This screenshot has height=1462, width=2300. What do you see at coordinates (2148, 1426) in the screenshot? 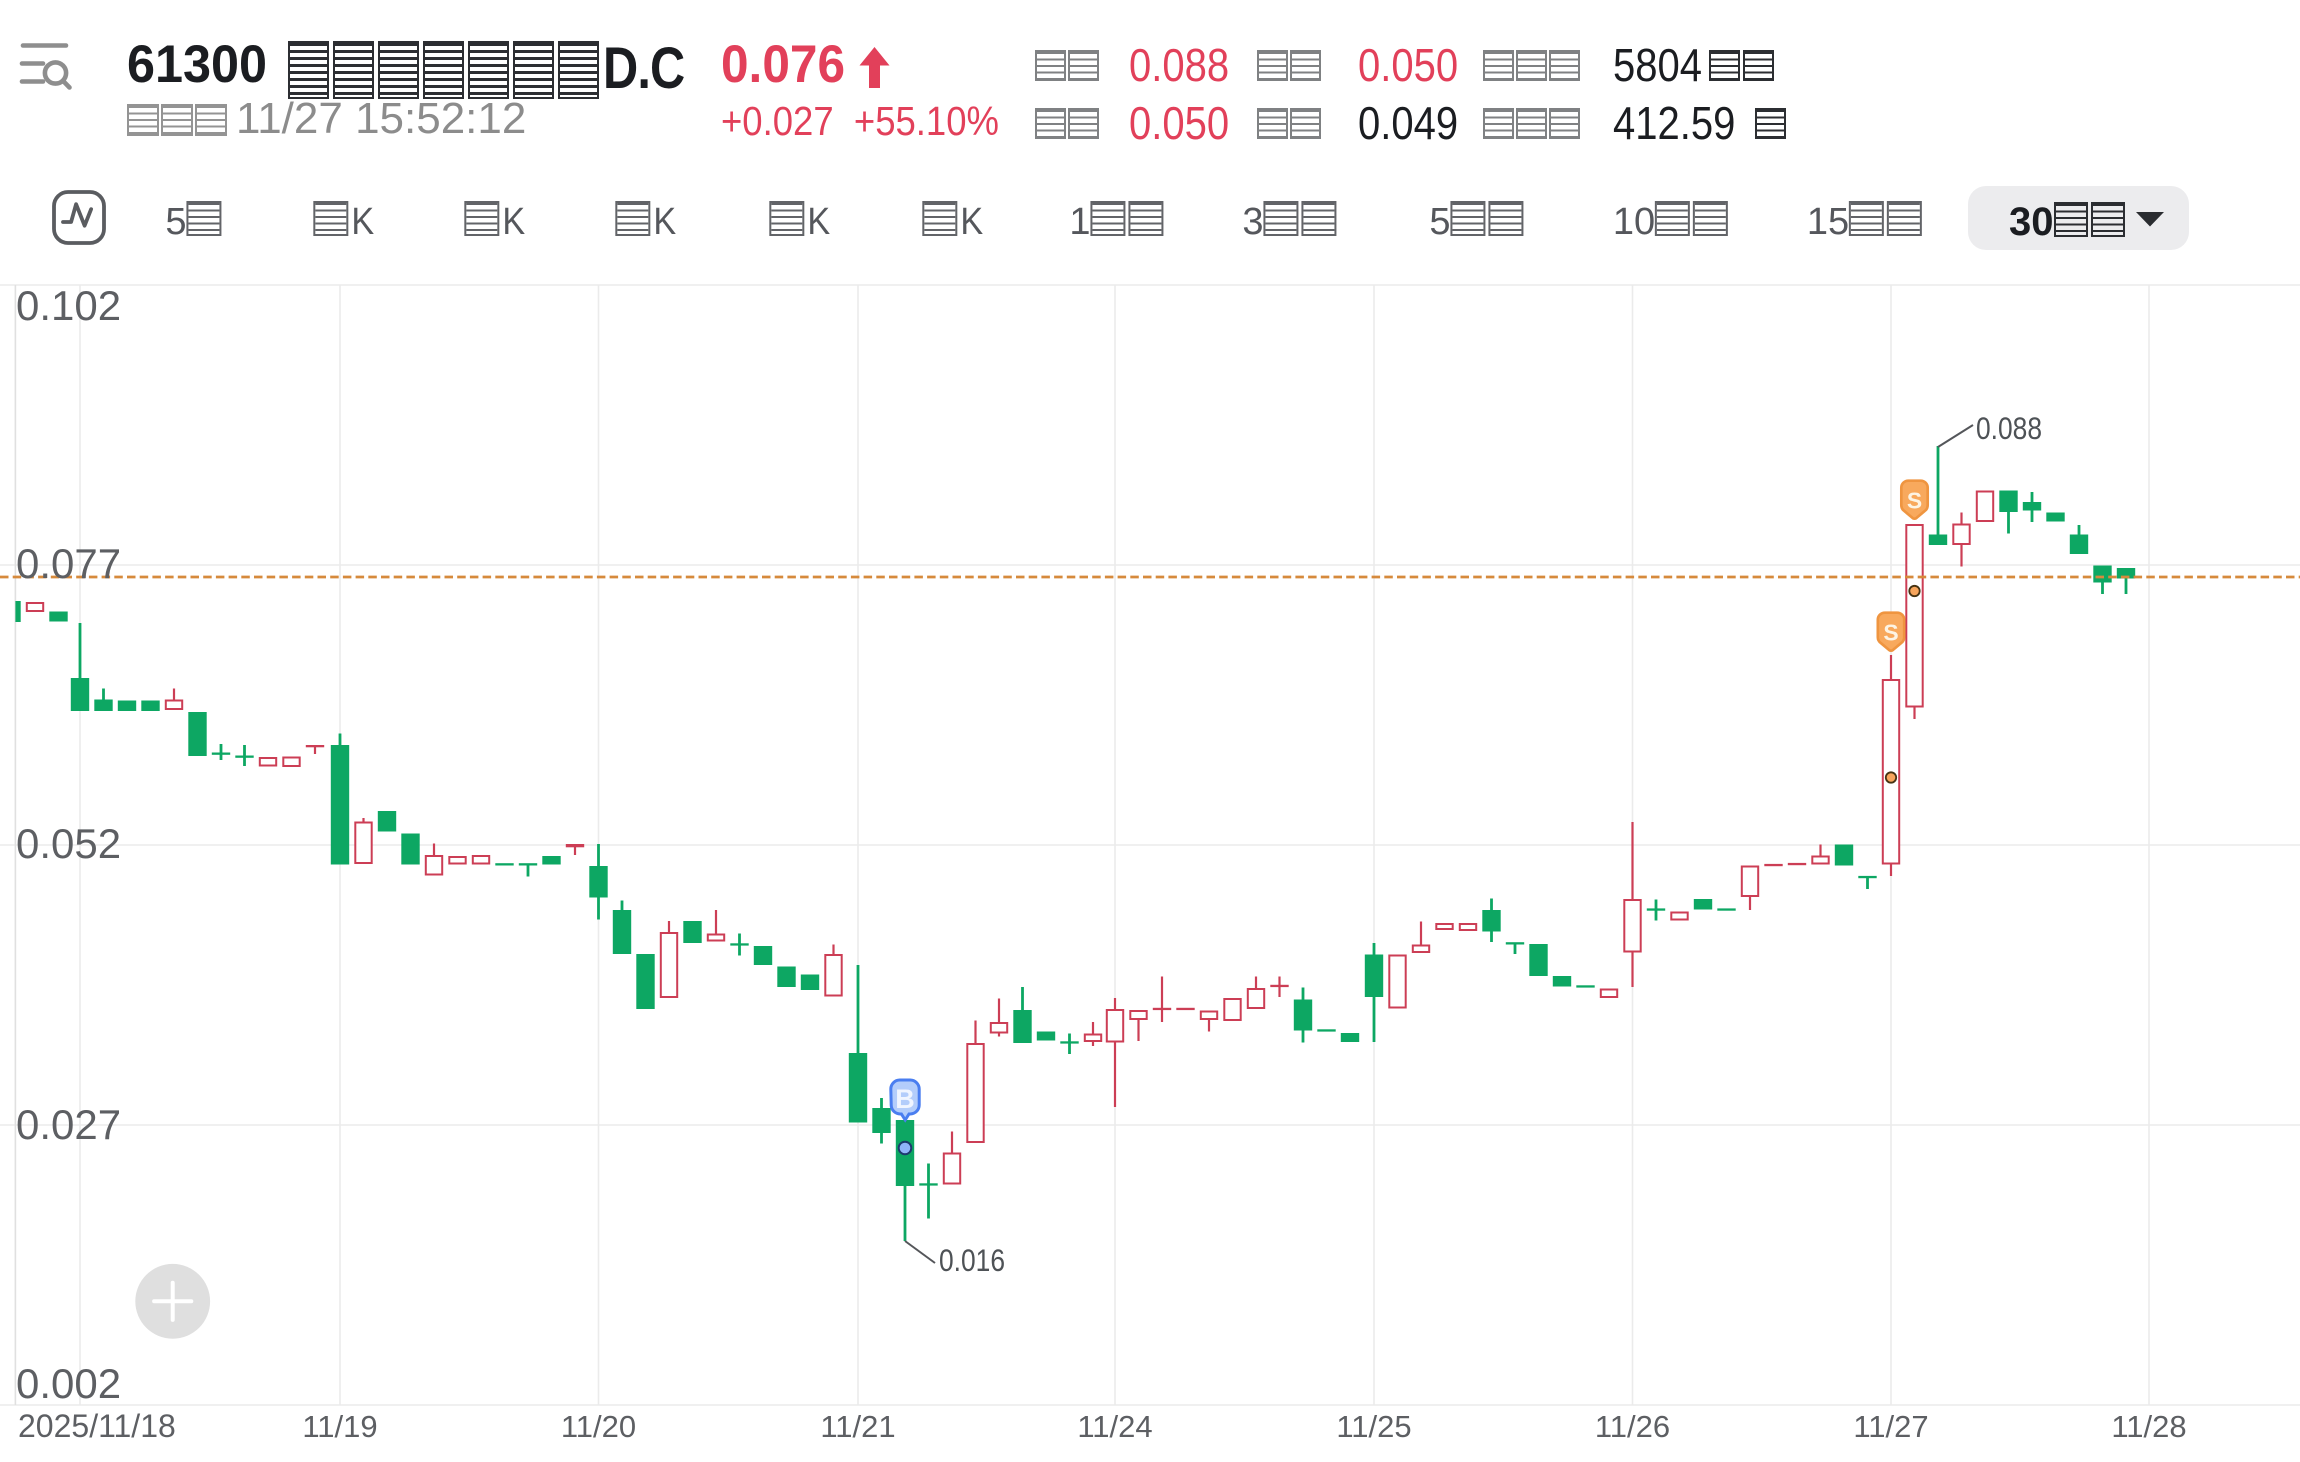
I see `svg-text: 11/28` at bounding box center [2148, 1426].